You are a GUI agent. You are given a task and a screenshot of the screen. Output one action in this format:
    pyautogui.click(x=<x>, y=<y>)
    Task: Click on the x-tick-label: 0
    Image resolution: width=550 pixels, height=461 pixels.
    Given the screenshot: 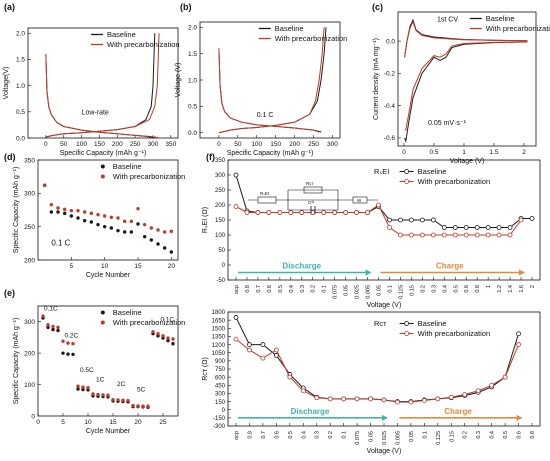 What is the action you would take?
    pyautogui.click(x=46, y=144)
    